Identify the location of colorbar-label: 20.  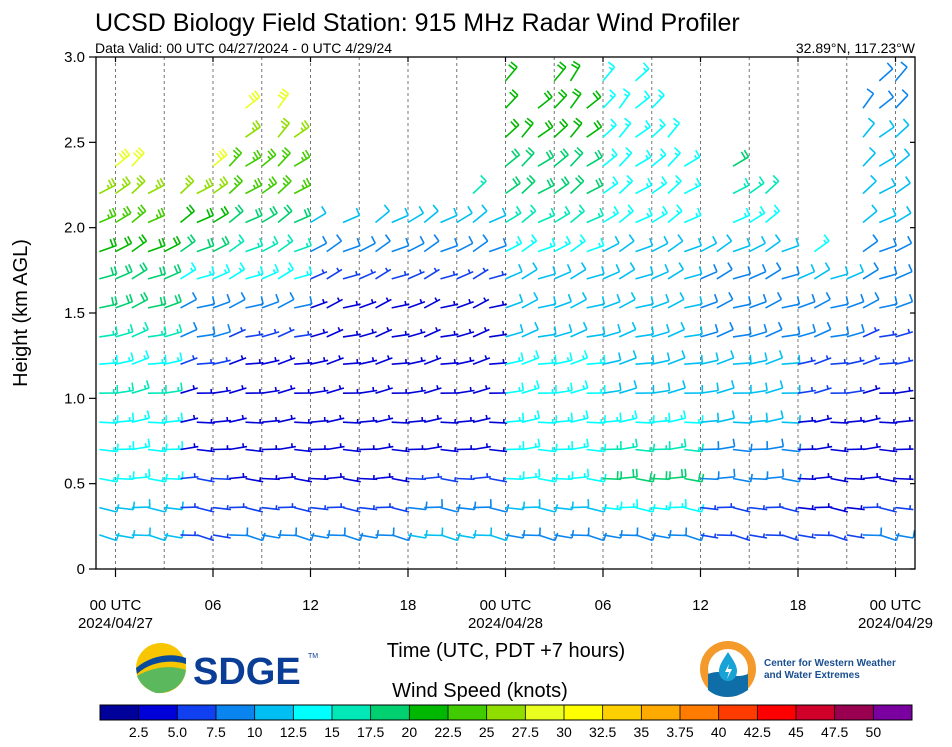
(410, 732).